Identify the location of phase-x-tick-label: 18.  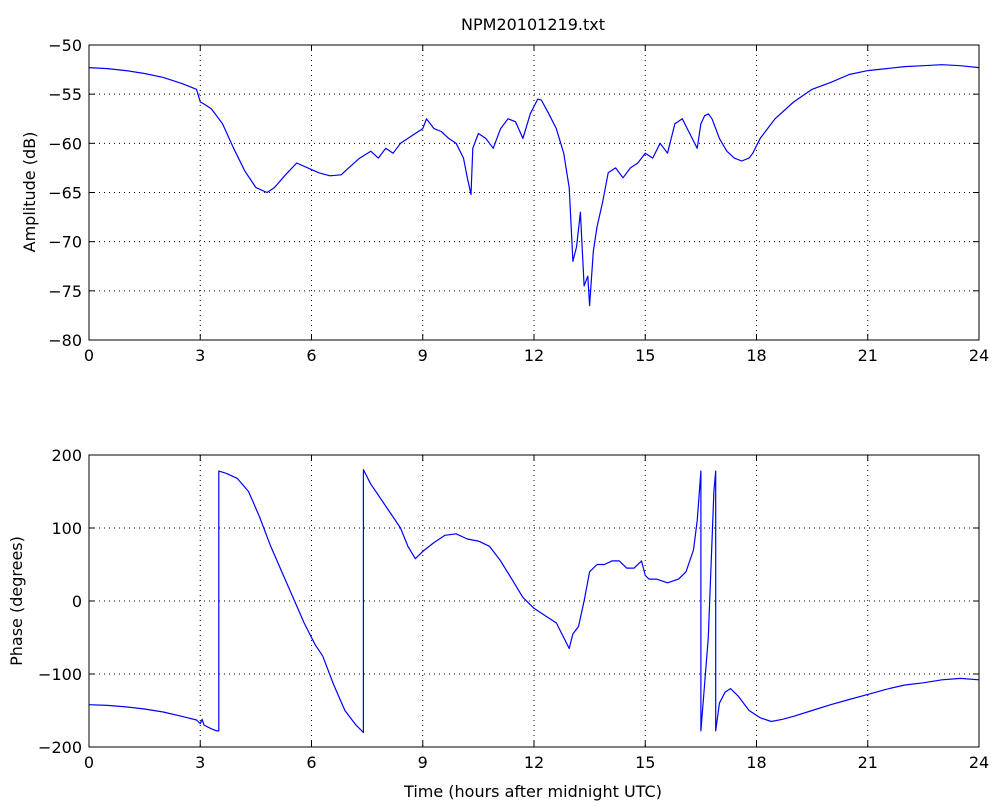
(756, 762).